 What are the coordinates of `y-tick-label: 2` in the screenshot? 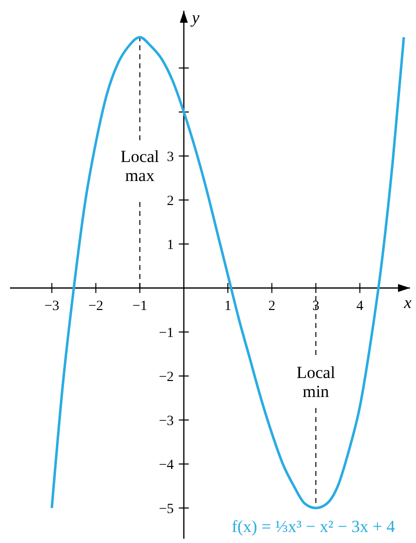 It's located at (170, 201).